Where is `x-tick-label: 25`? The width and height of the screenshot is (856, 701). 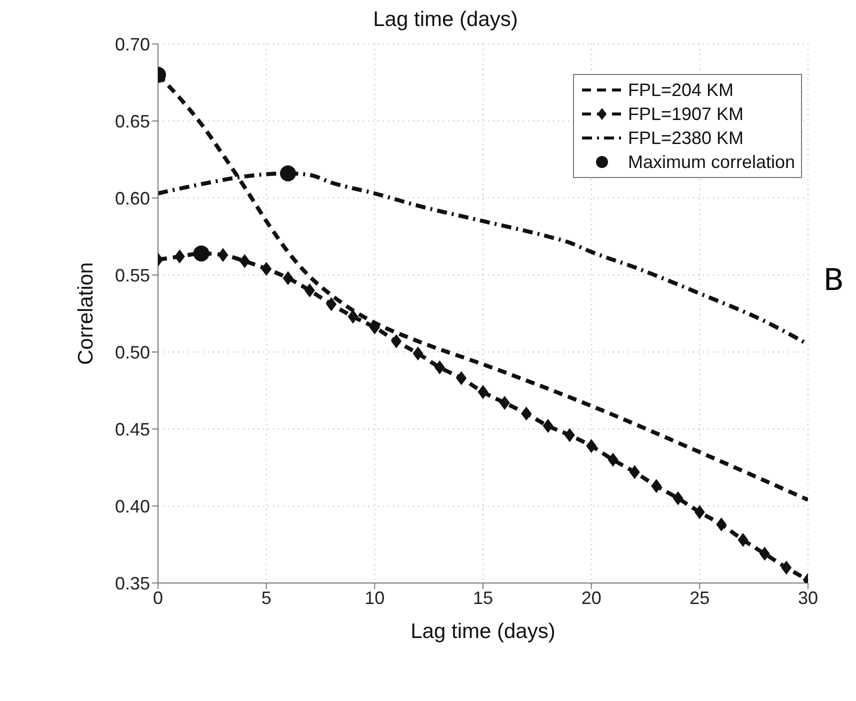 x-tick-label: 25 is located at coordinates (700, 598).